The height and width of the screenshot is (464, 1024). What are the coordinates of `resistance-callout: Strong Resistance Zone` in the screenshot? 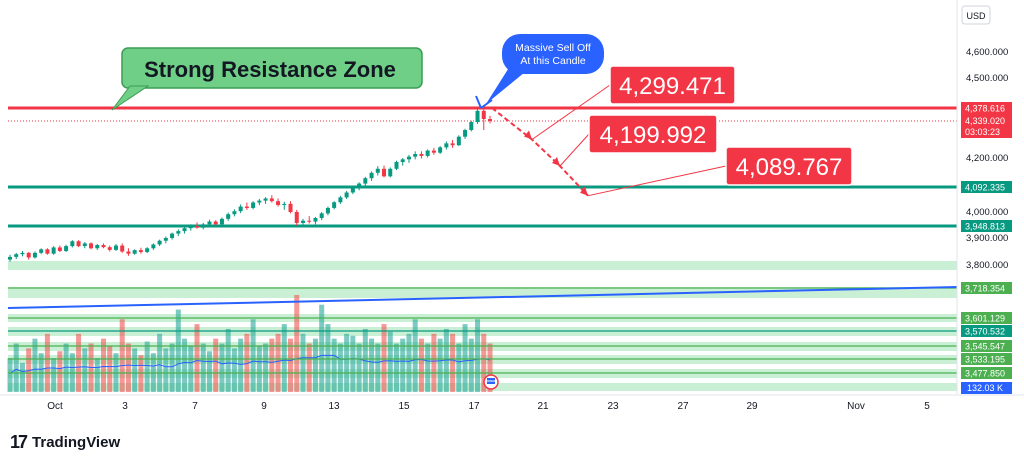 It's located at (267, 79).